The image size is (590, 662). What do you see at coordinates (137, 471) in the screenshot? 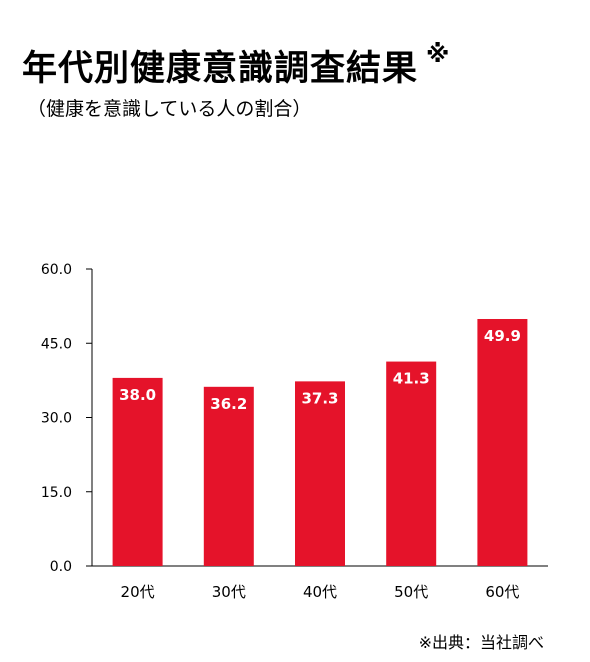
I see `bar-20代` at bounding box center [137, 471].